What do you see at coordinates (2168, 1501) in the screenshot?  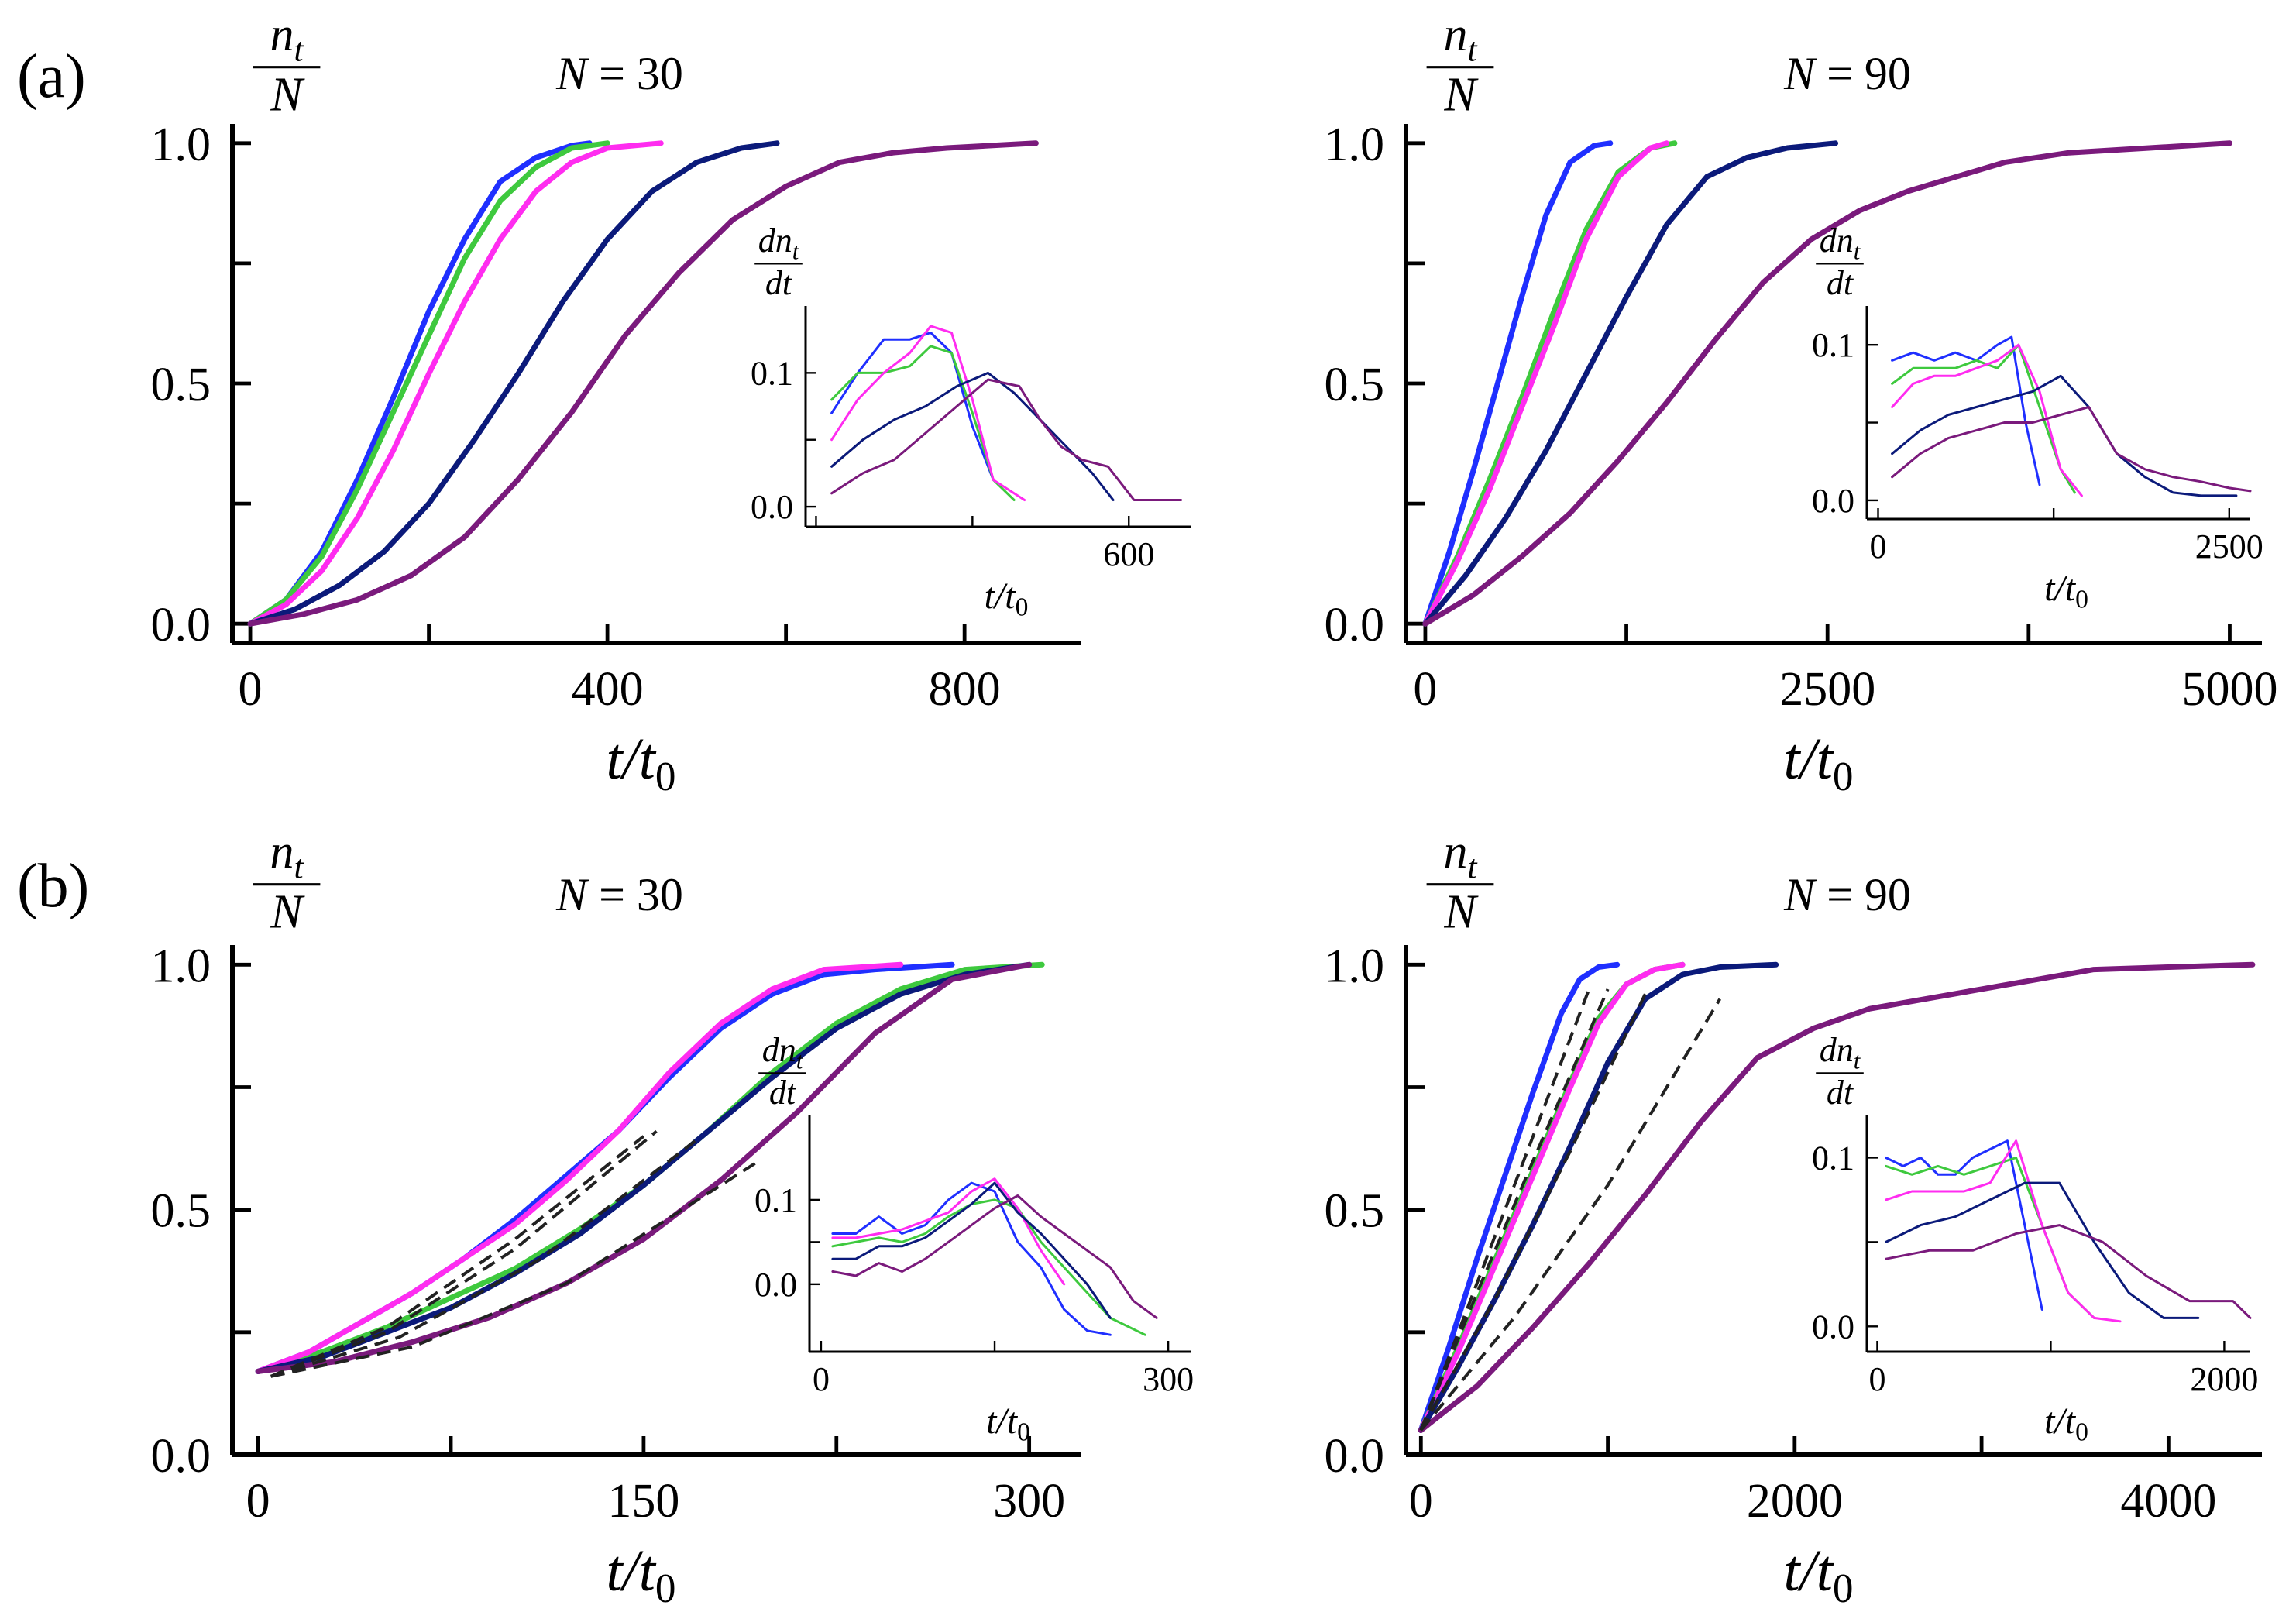 I see `main-x-tick-label: 4000` at bounding box center [2168, 1501].